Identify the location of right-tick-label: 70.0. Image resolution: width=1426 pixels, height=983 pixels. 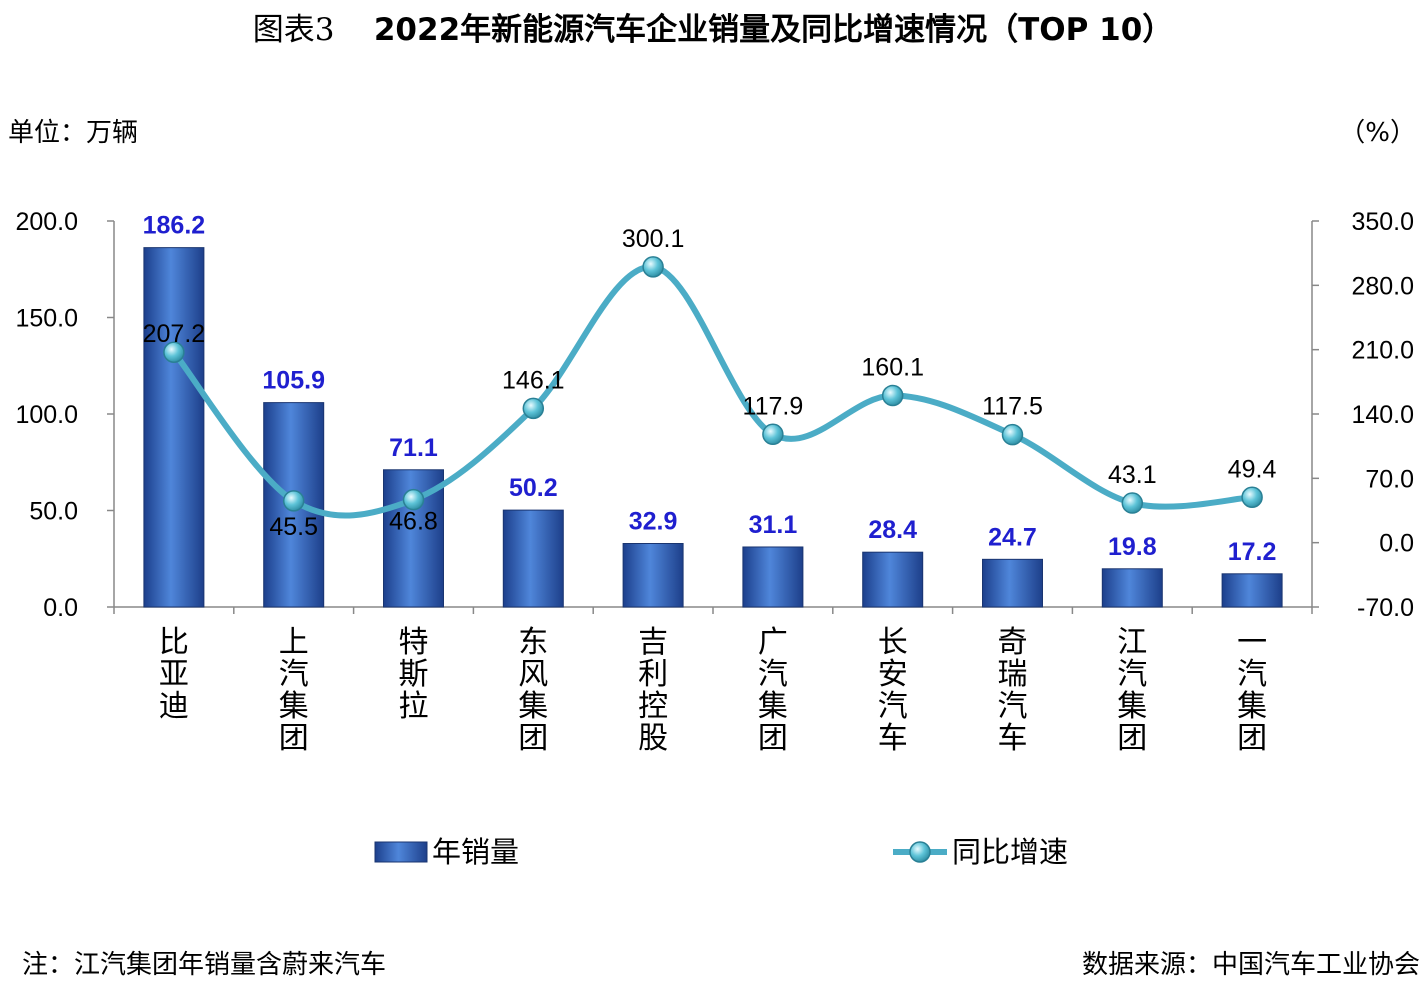
(1389, 479).